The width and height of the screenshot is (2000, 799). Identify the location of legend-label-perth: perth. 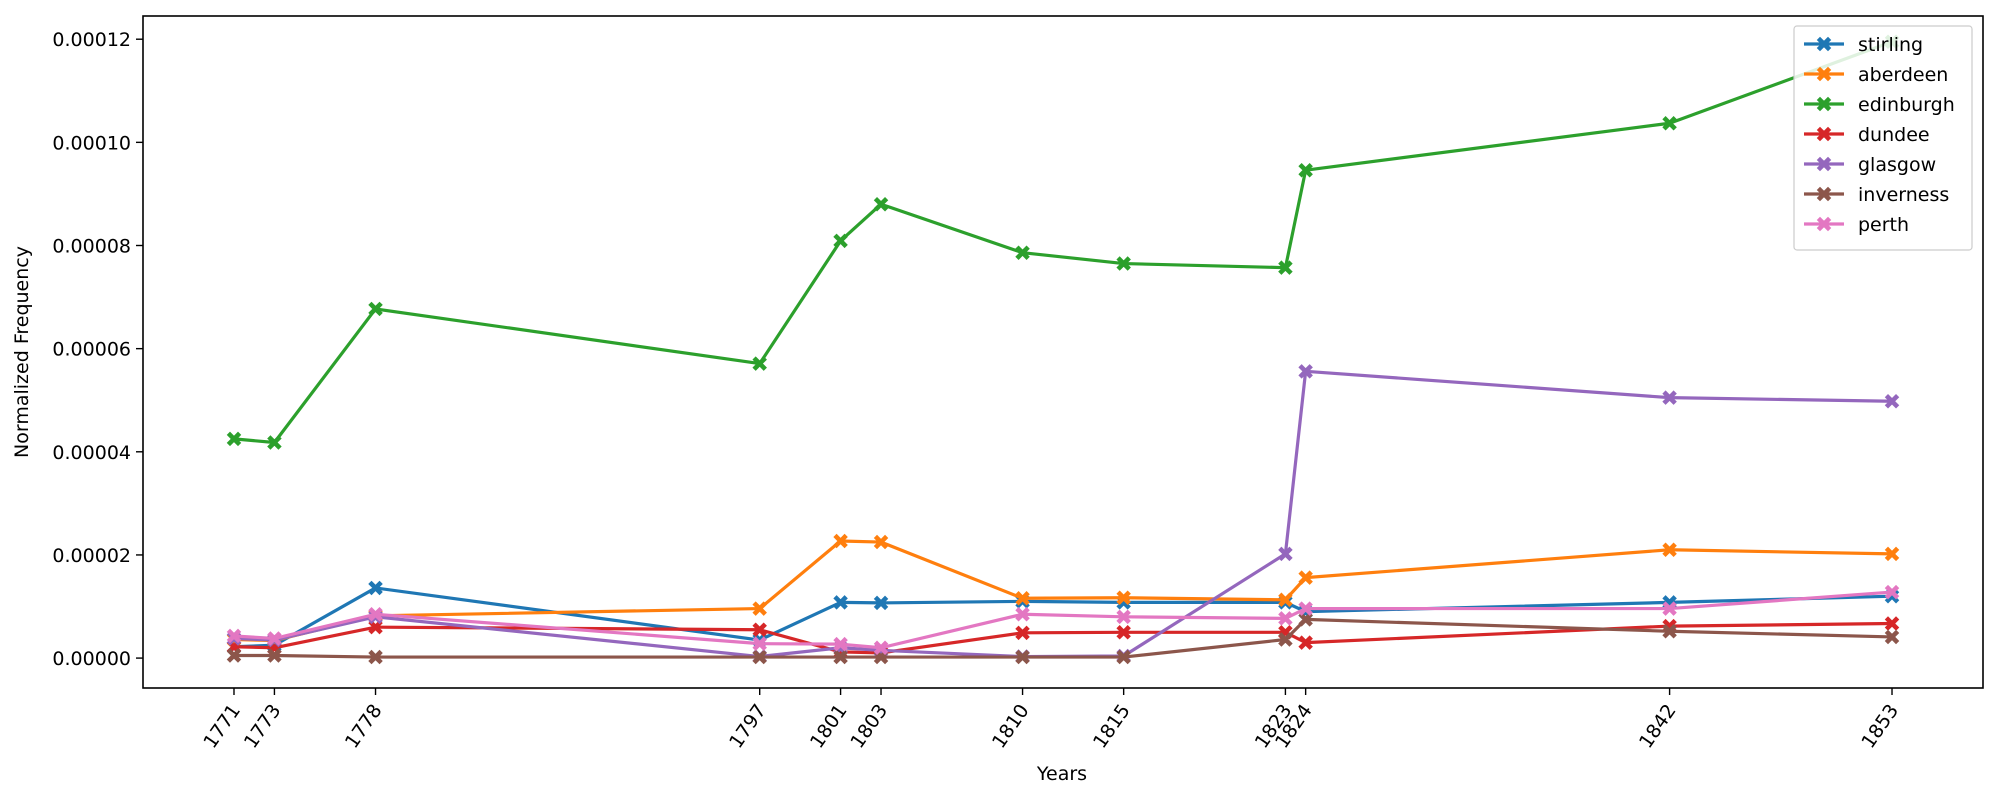
(1883, 225).